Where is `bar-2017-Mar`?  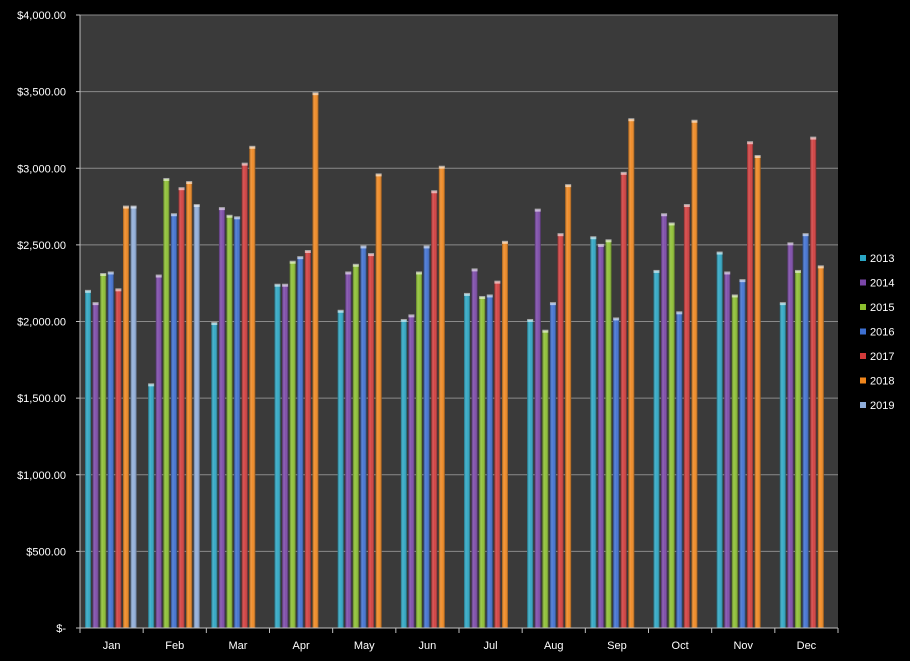
bar-2017-Mar is located at coordinates (244, 395).